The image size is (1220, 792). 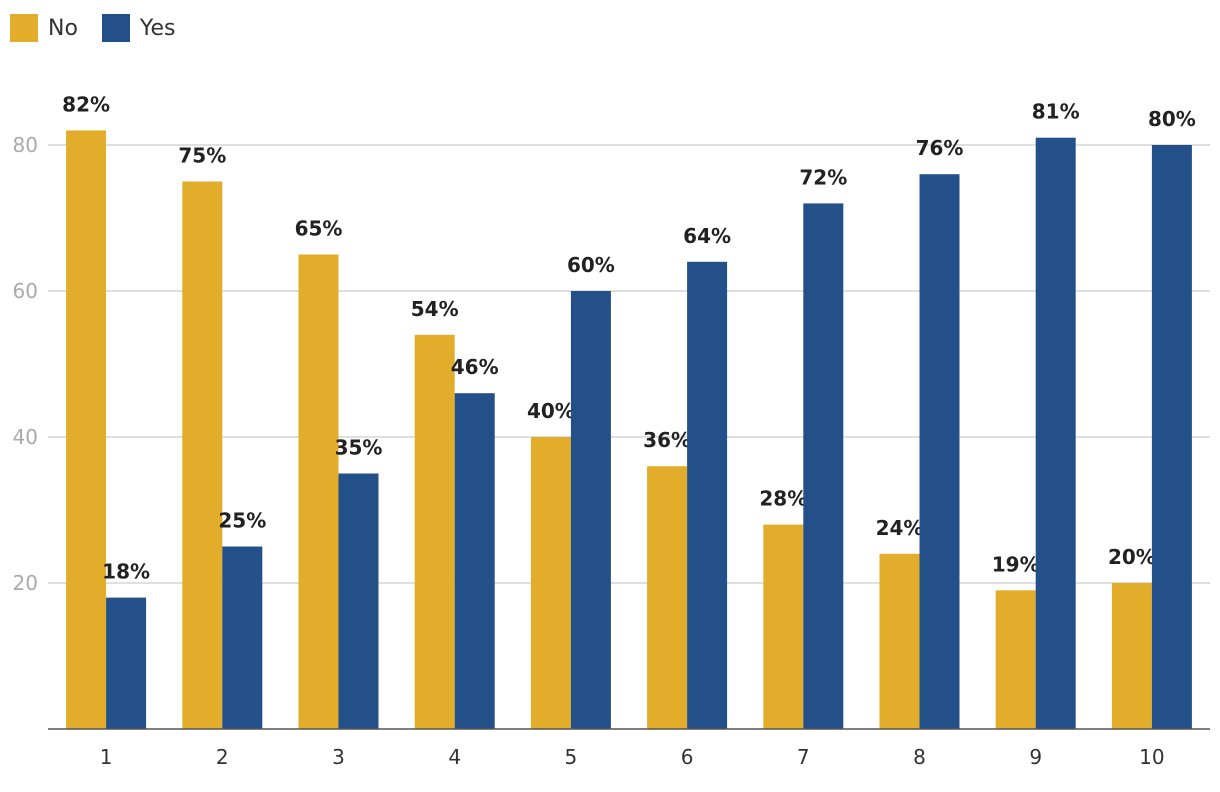 I want to click on data-label-no-2: 75%, so click(x=202, y=156).